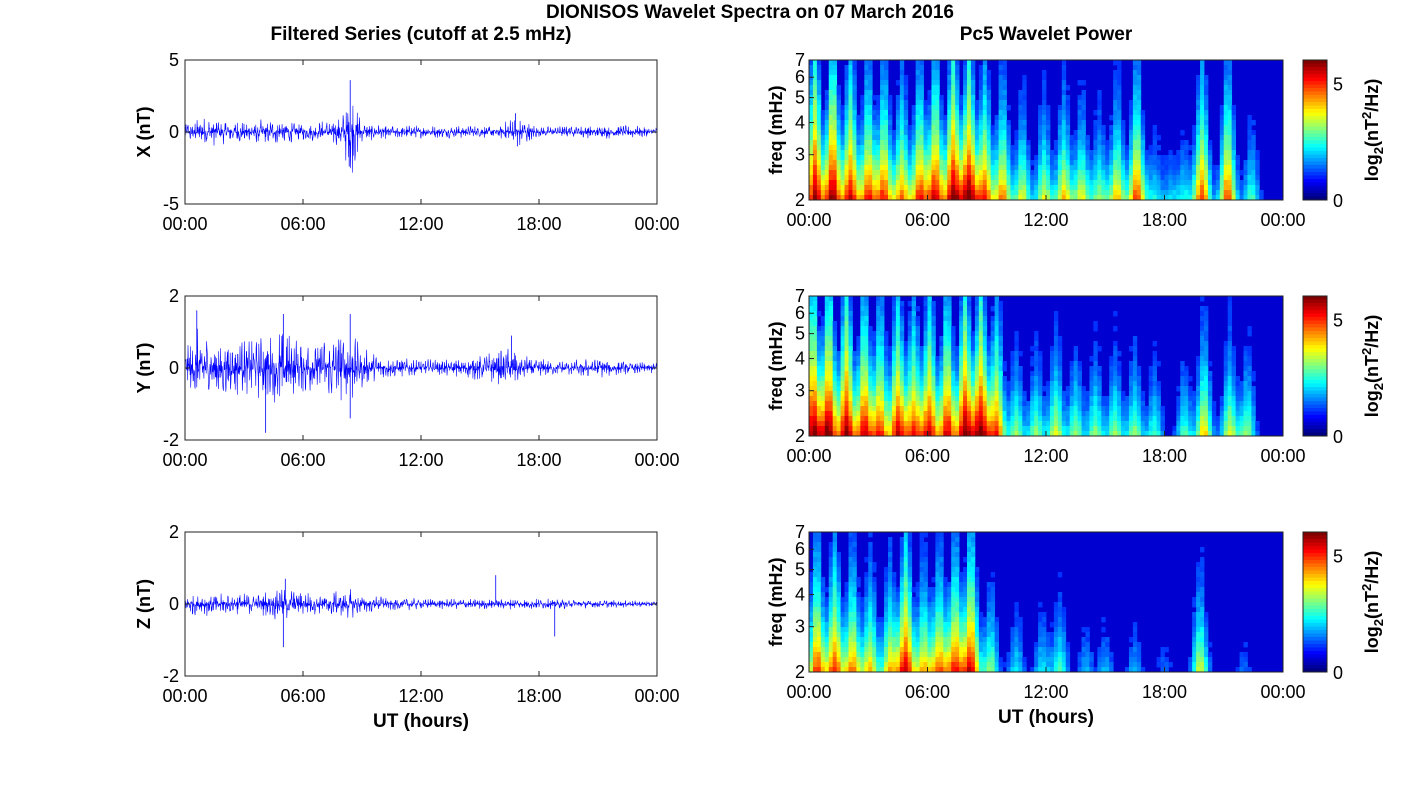 The height and width of the screenshot is (788, 1418). I want to click on colorbar-segment, so click(1315, 174).